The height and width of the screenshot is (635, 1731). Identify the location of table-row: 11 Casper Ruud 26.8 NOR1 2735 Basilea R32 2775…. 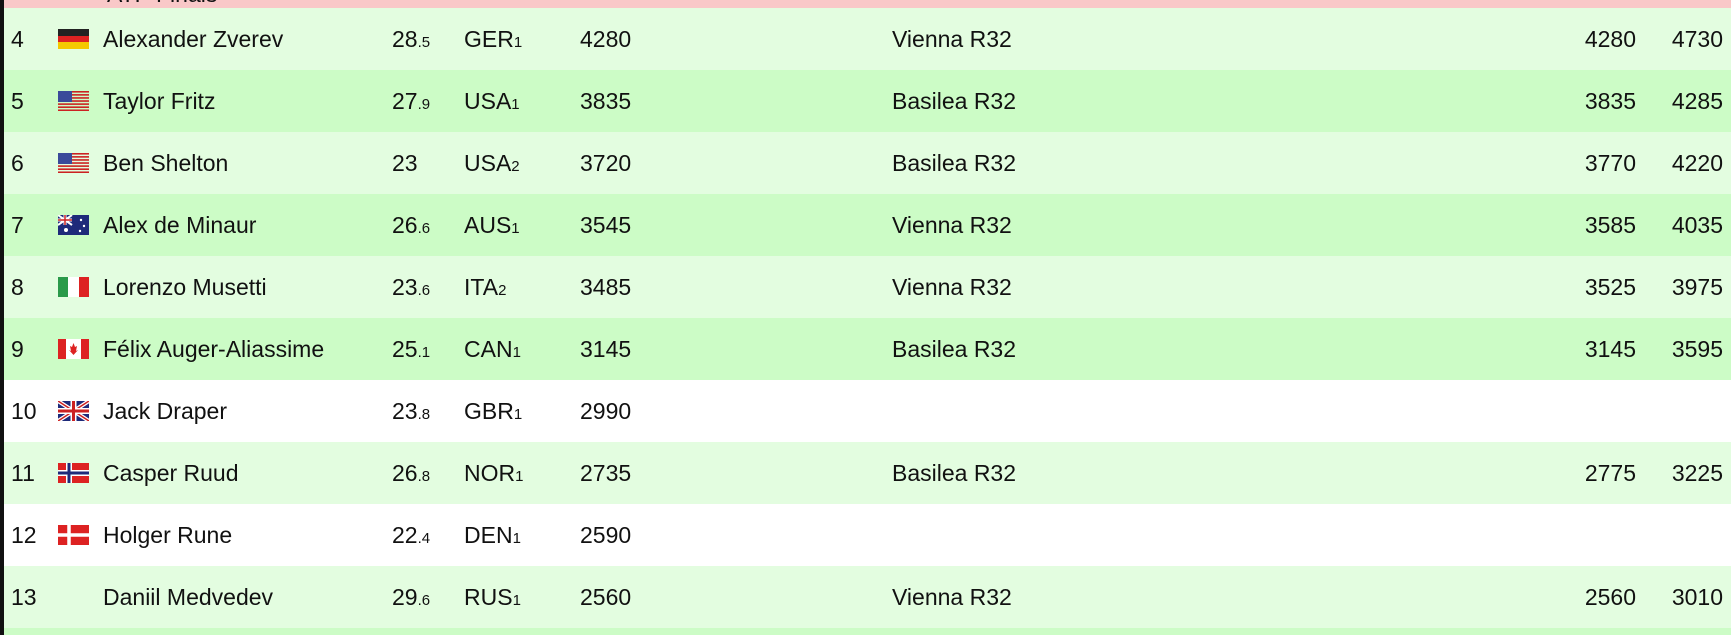
(867, 473).